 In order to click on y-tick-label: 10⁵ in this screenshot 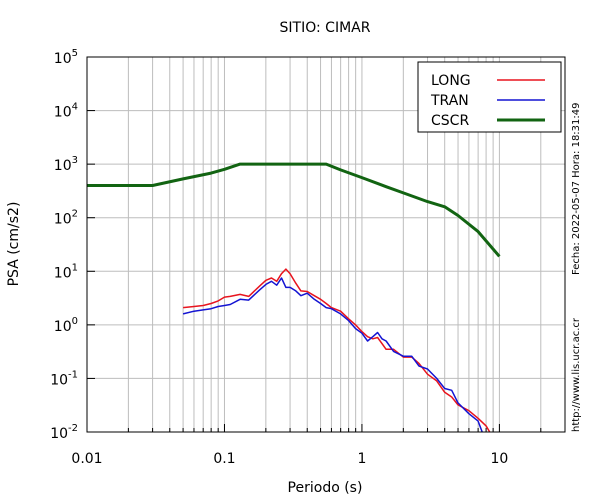, I will do `click(66, 57)`.